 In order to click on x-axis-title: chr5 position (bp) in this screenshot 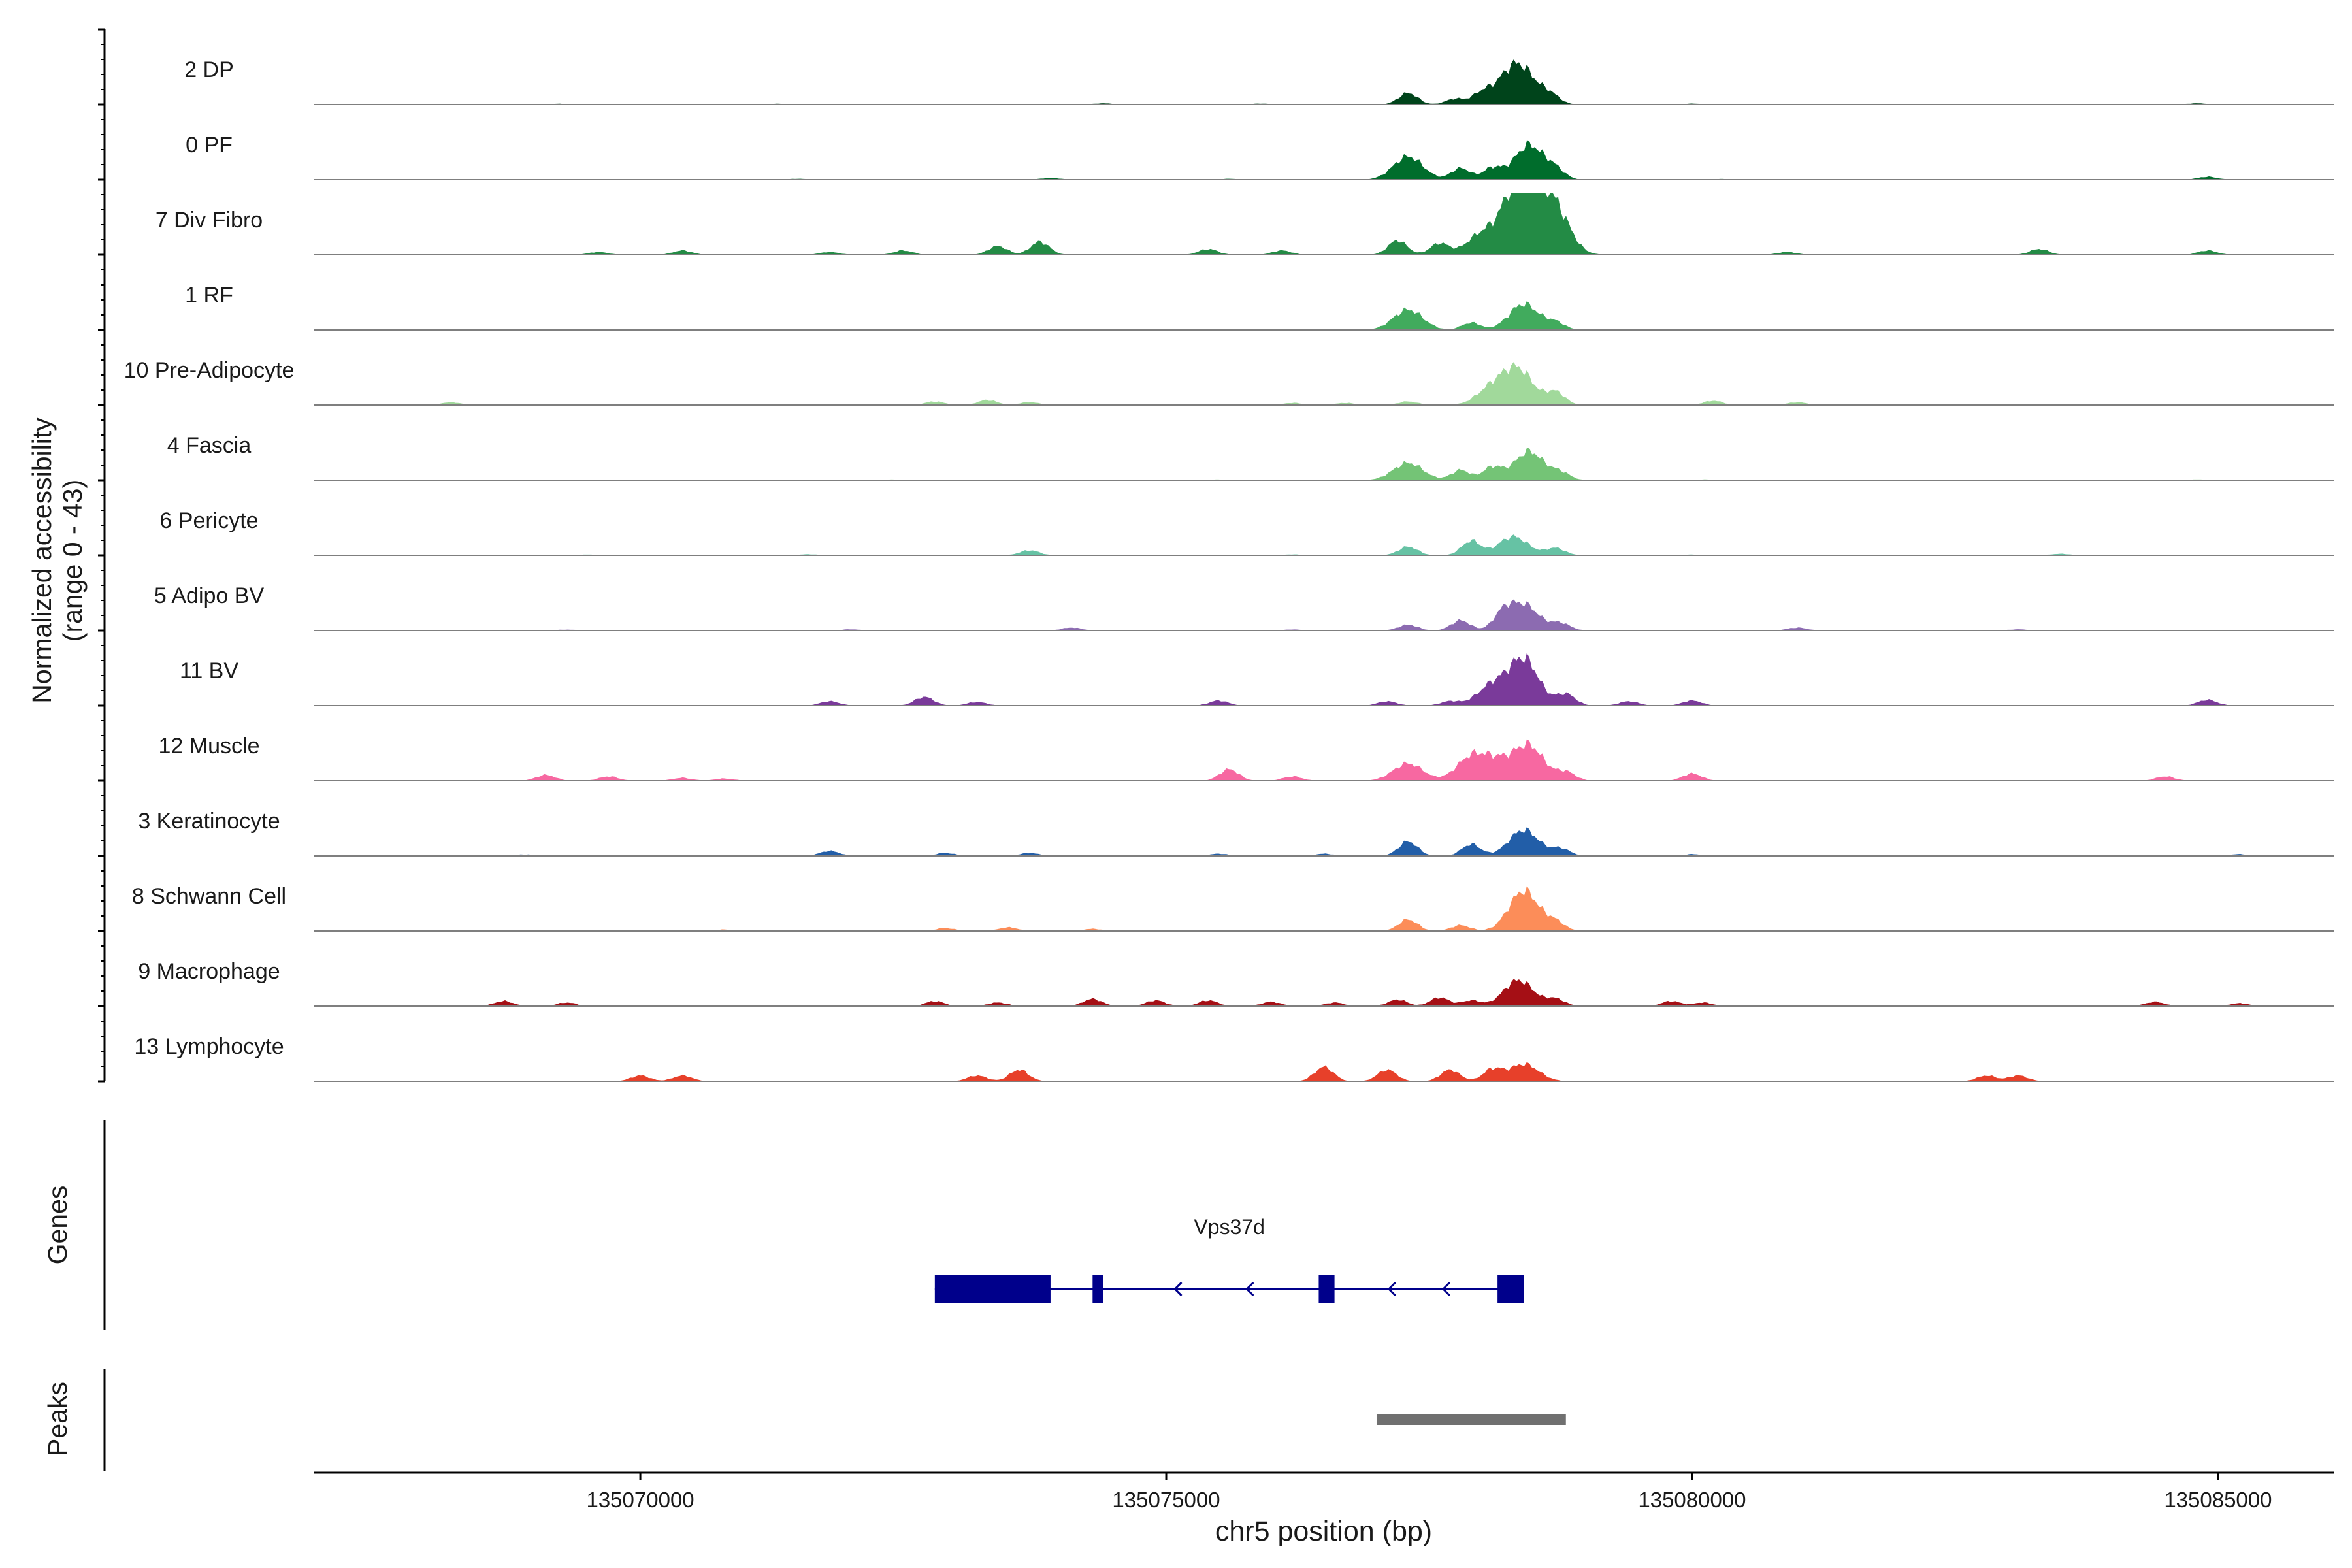, I will do `click(1323, 1531)`.